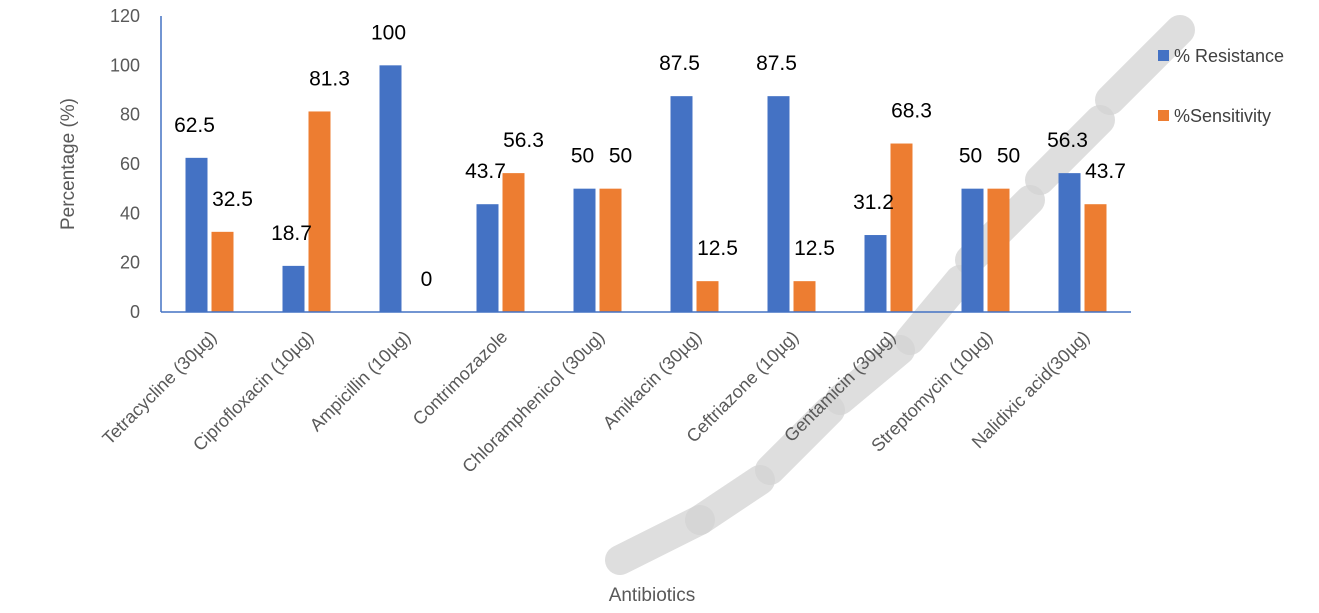  Describe the element at coordinates (125, 65) in the screenshot. I see `y-tick-label: 100` at that location.